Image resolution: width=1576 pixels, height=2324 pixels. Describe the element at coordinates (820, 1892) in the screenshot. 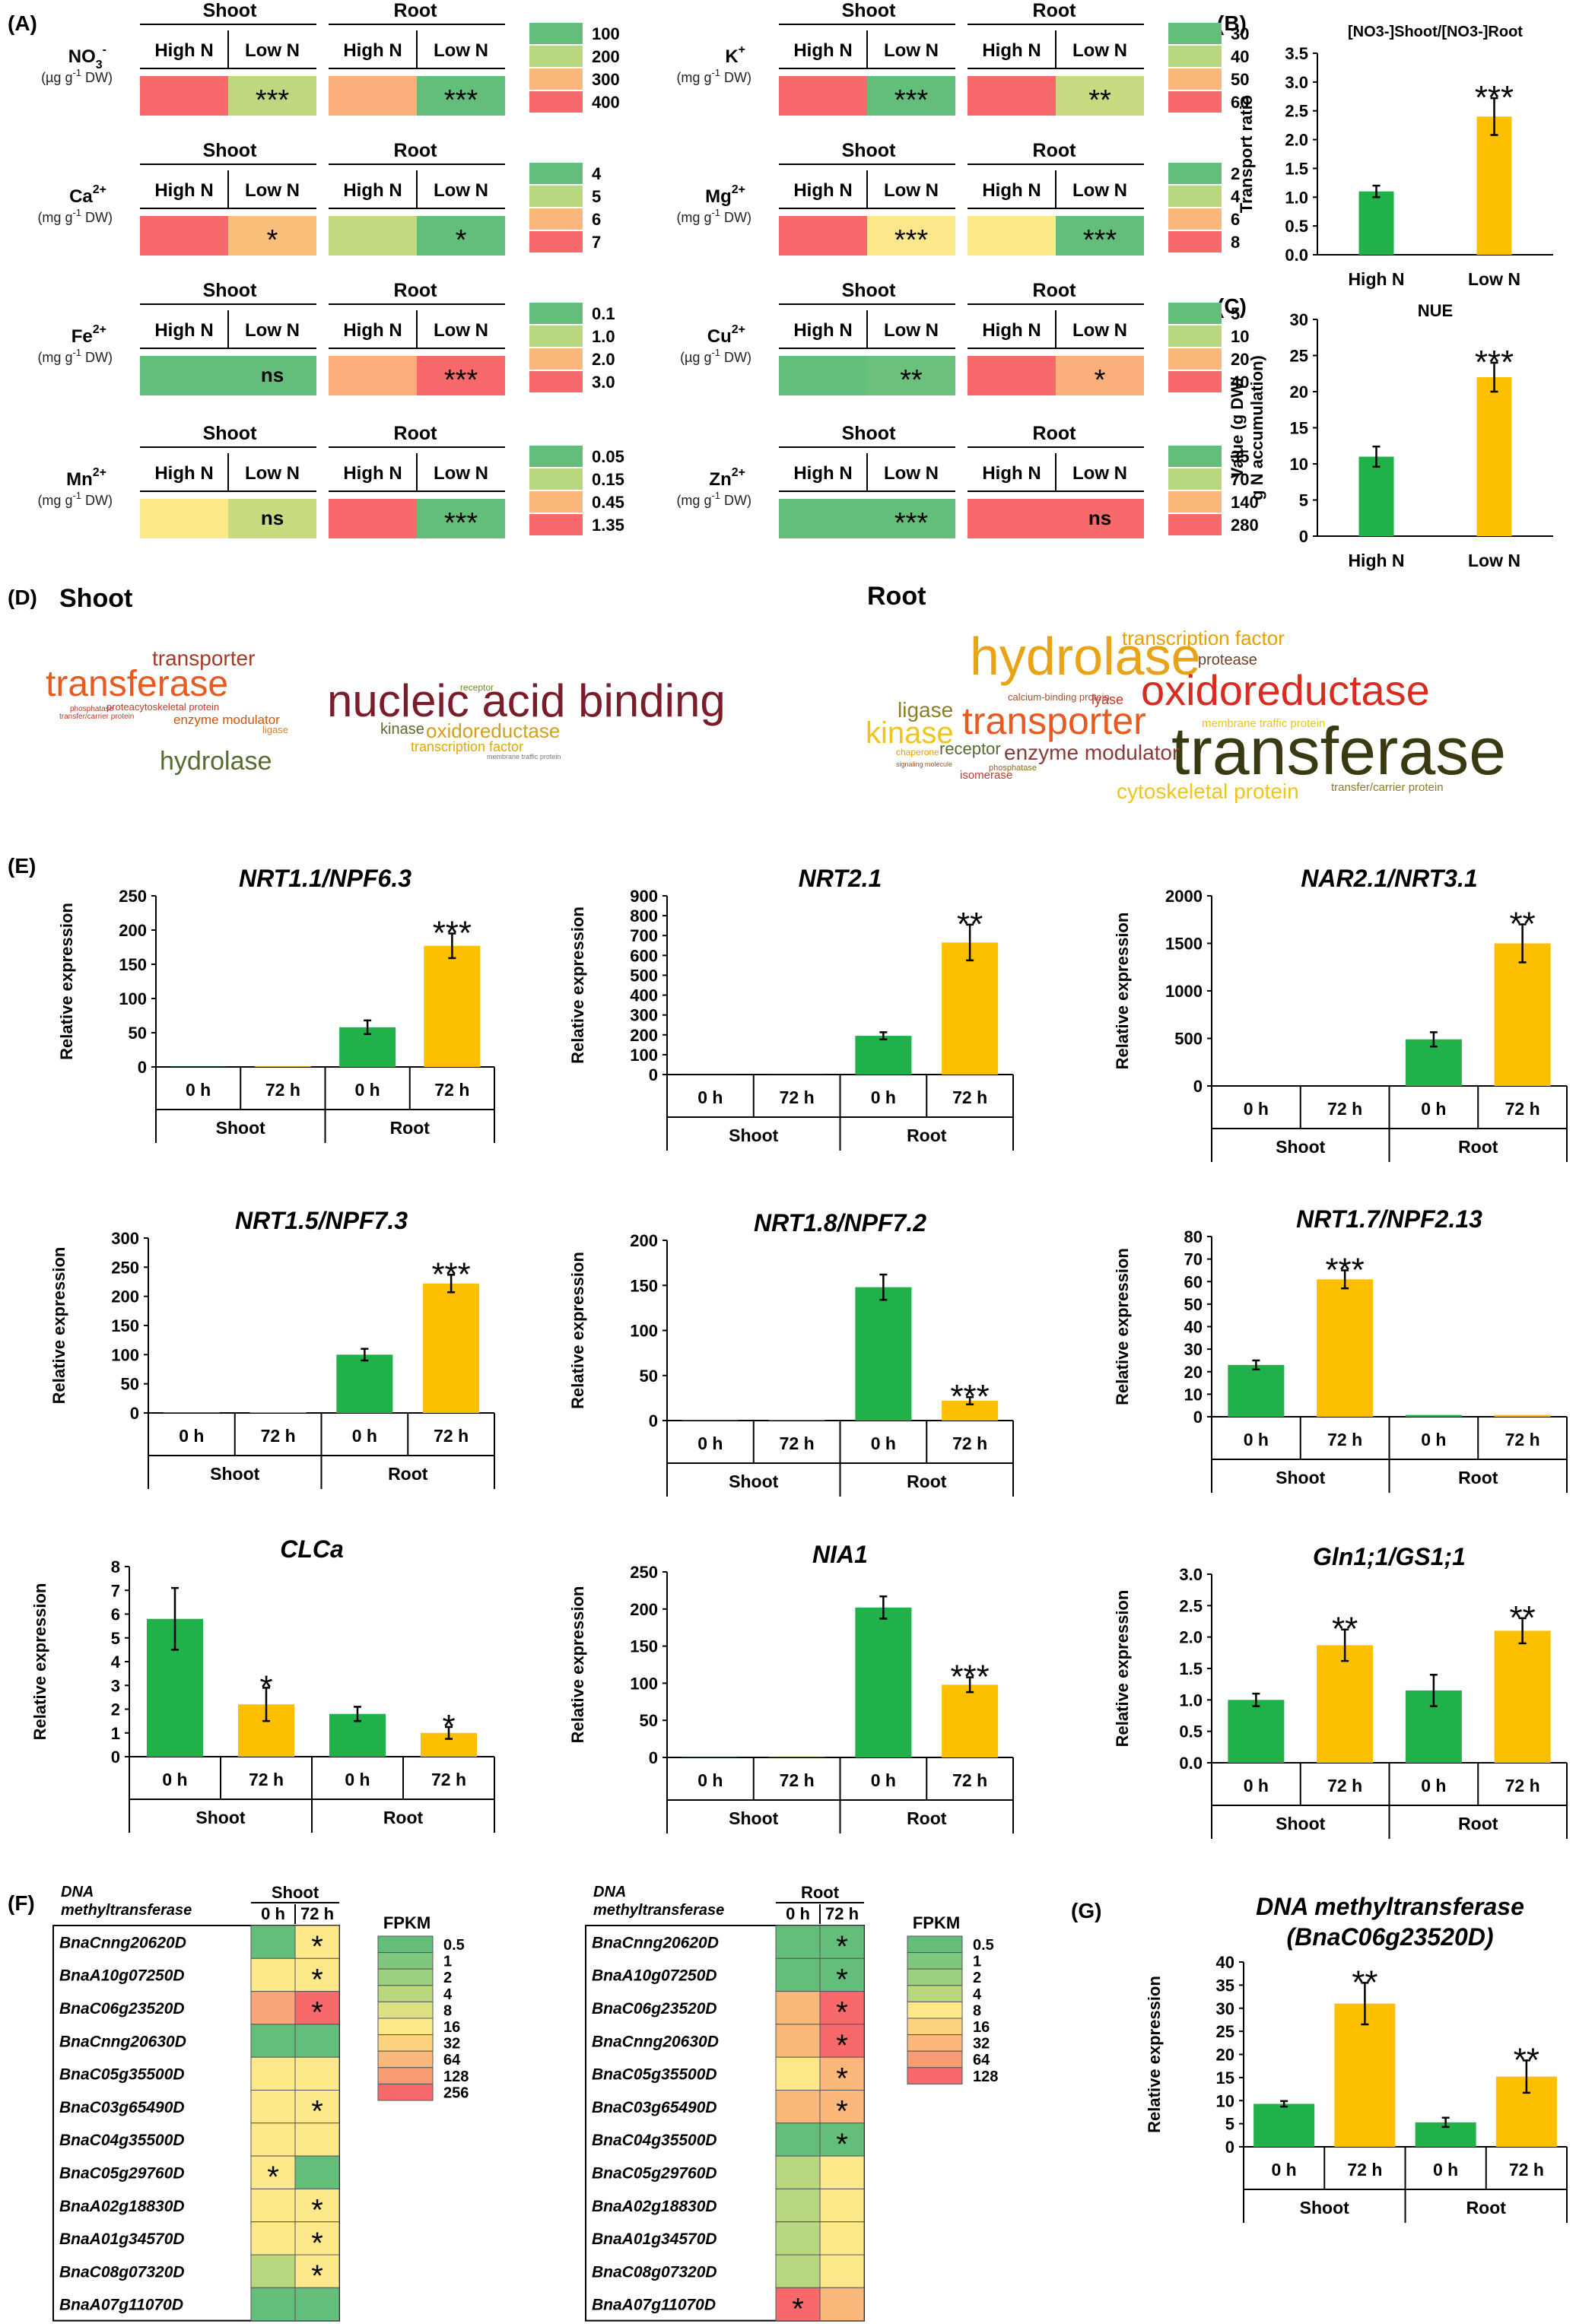

I see `table-title: Root` at that location.